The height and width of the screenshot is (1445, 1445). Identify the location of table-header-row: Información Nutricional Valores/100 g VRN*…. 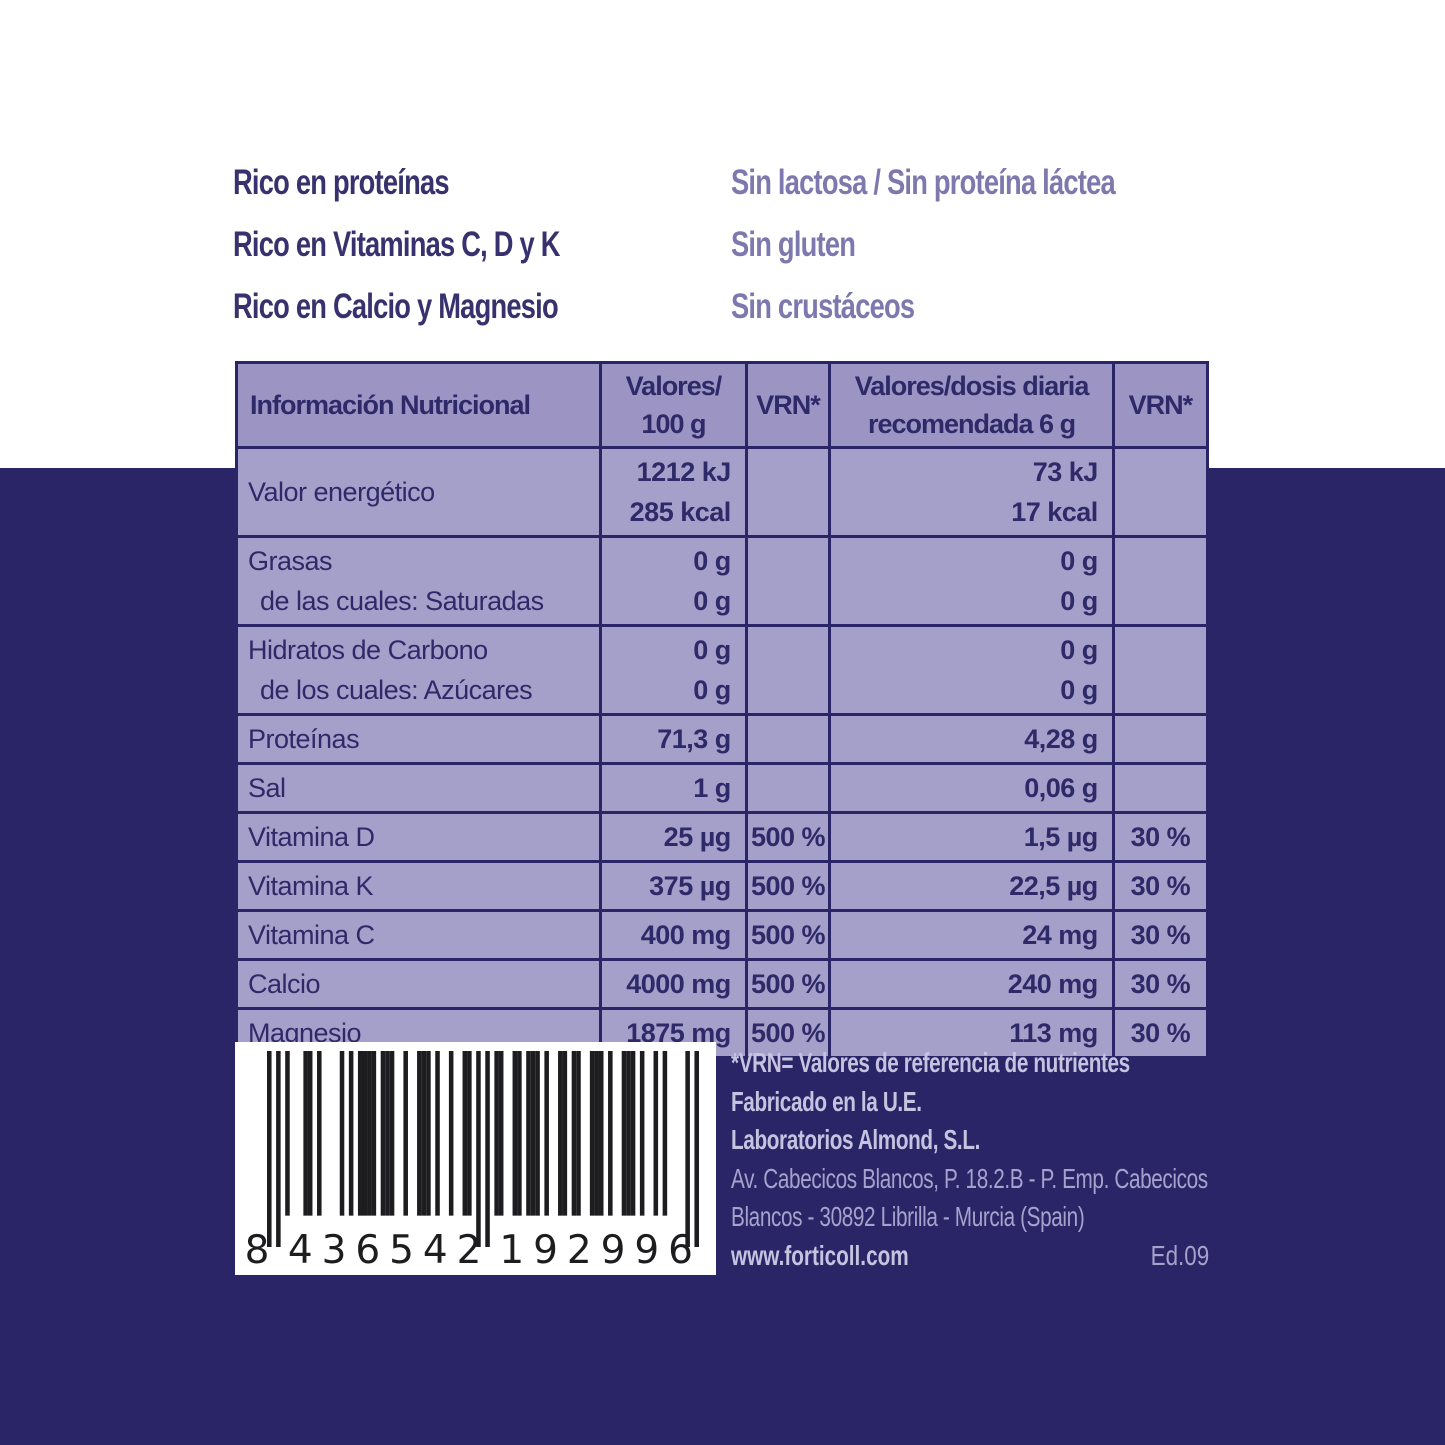
(722, 405).